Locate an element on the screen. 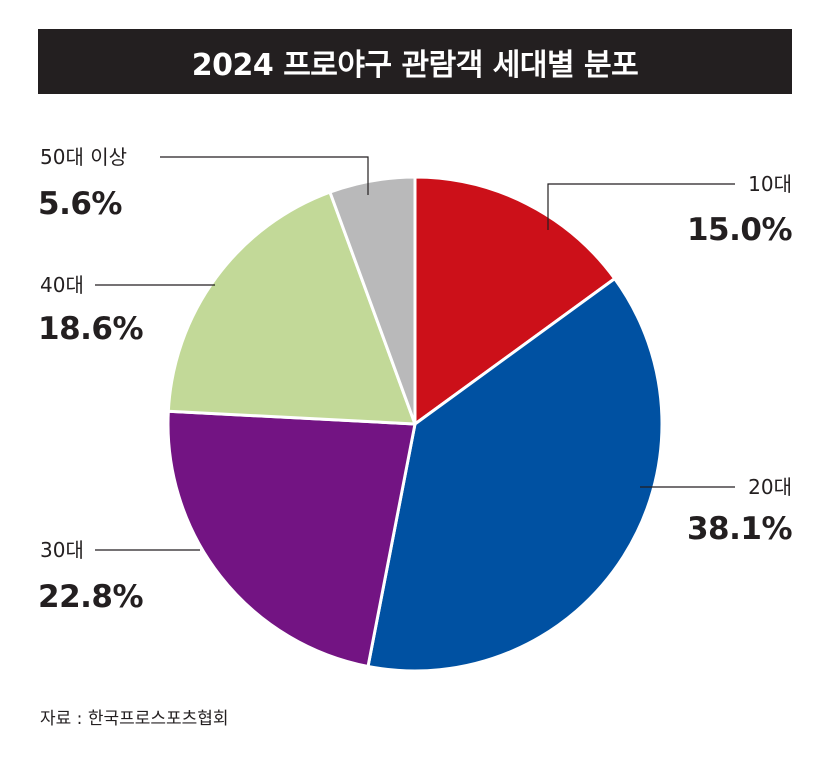 The height and width of the screenshot is (767, 834). slice-value-30s: 22.8% is located at coordinates (91, 597).